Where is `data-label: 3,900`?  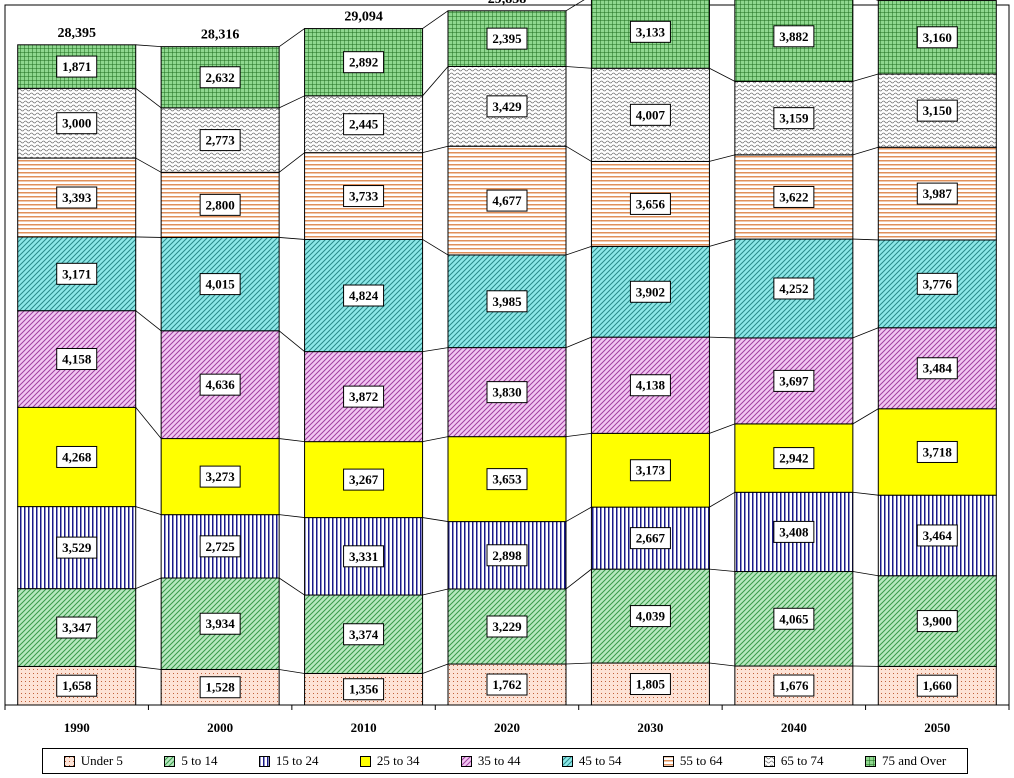 data-label: 3,900 is located at coordinates (937, 621).